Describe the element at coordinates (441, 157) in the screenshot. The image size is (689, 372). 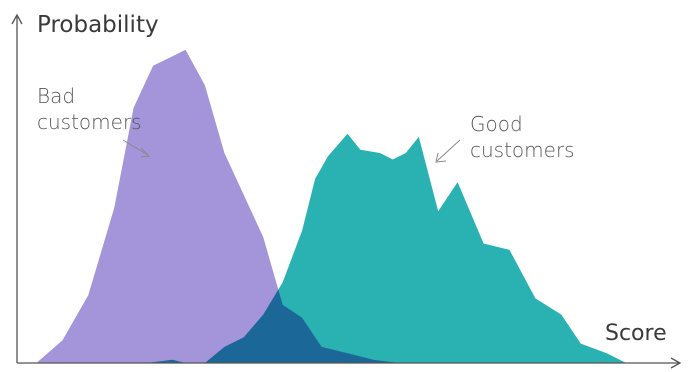
I see `good-customers-pointer-head` at that location.